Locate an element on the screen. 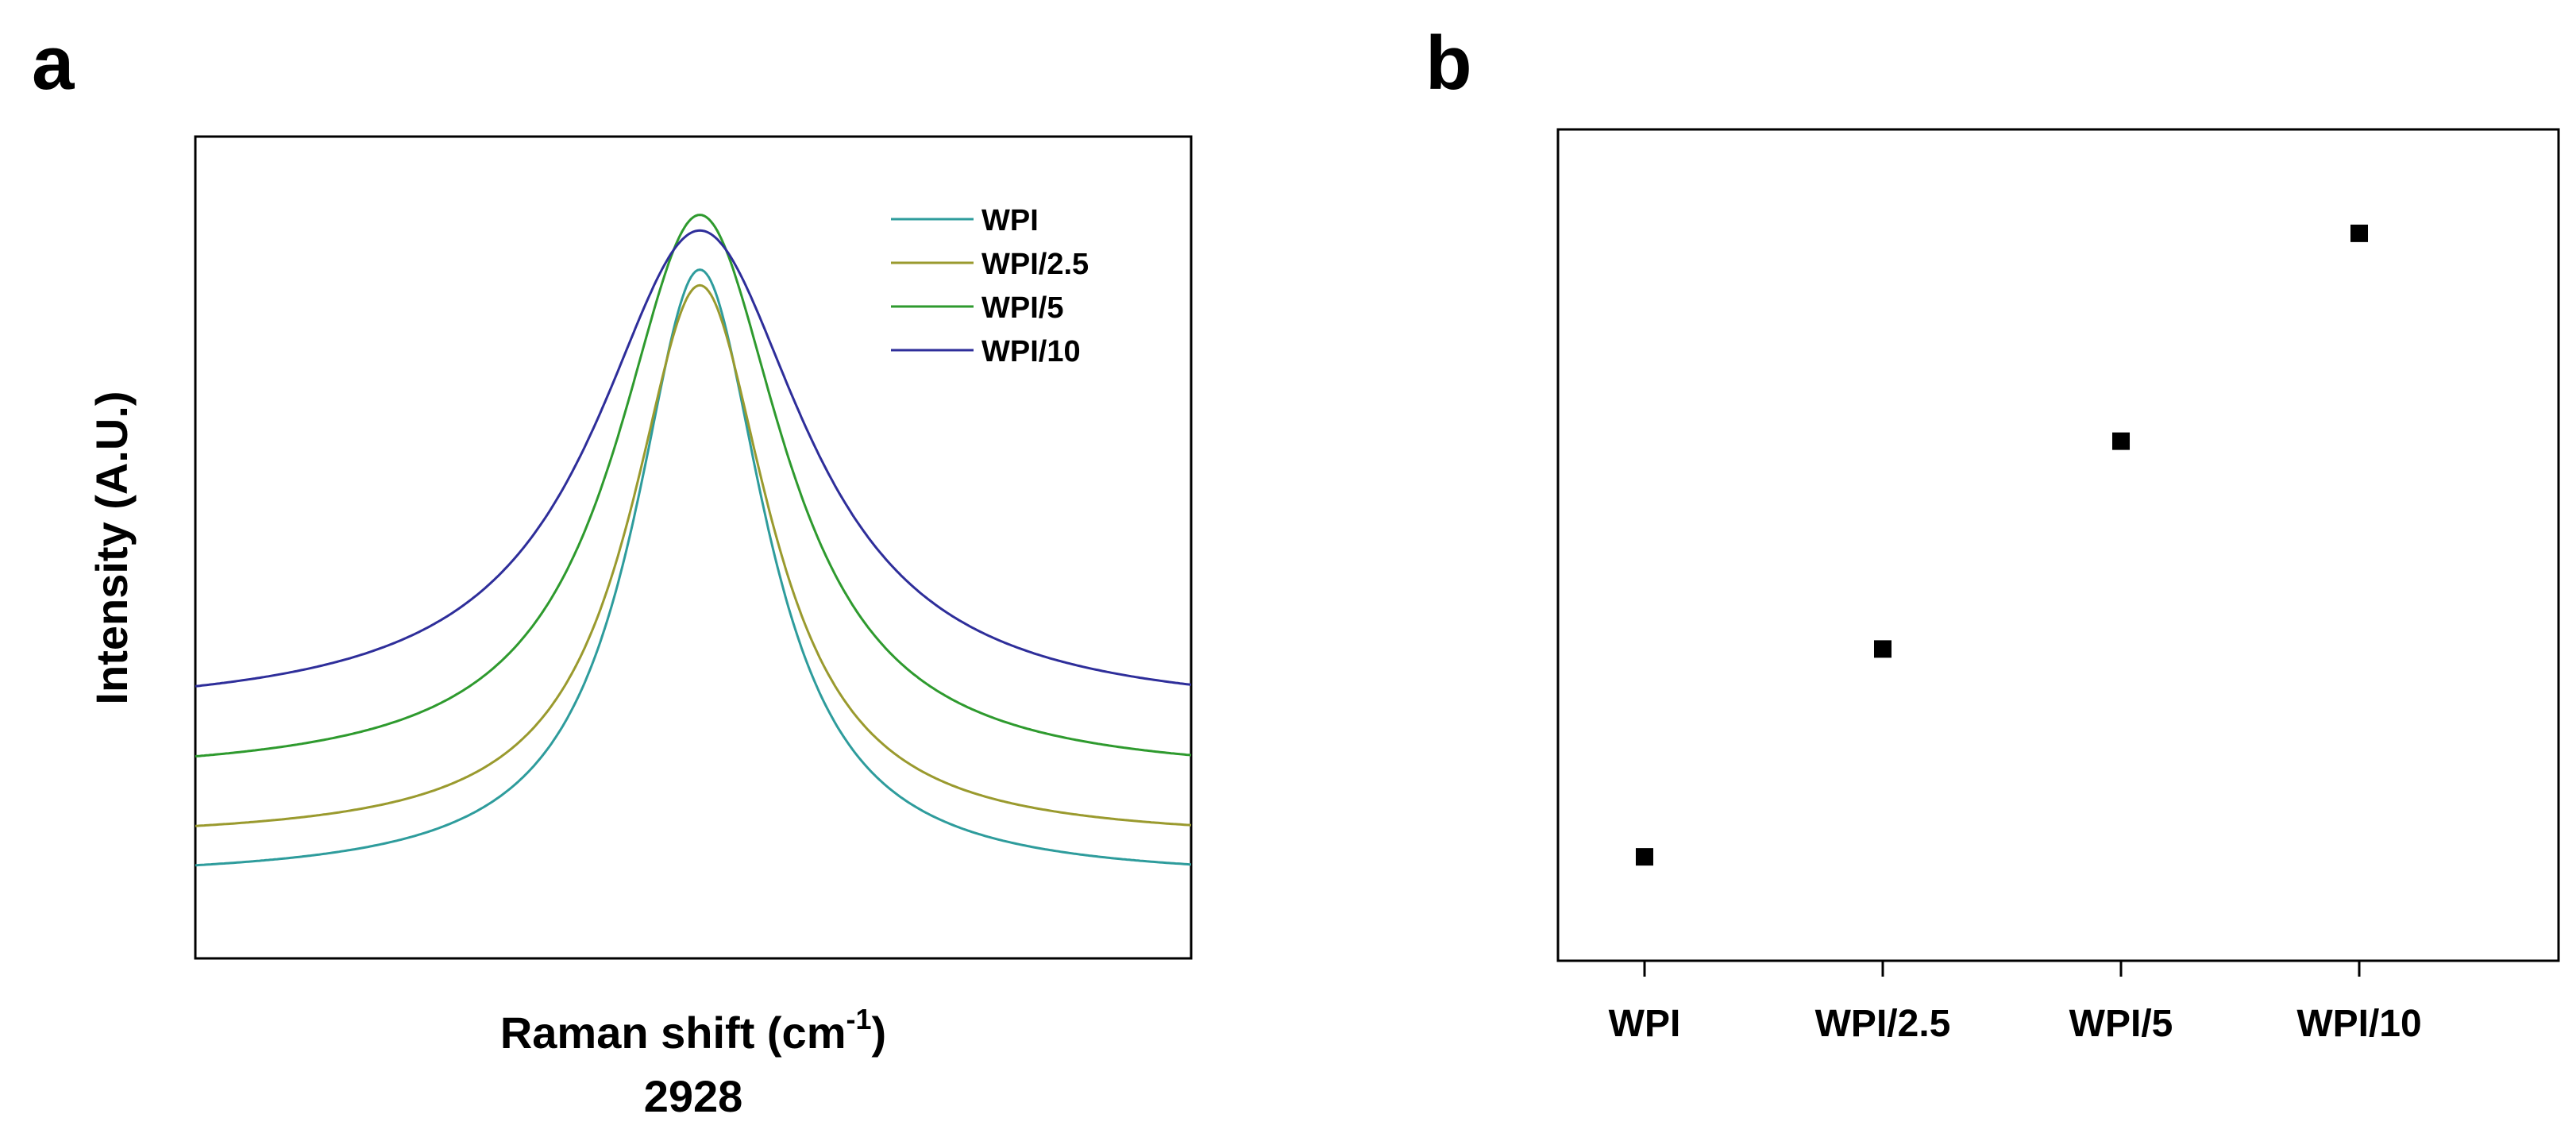 The width and height of the screenshot is (2576, 1141). panel-a-x-axis-peak-label: 2928 is located at coordinates (693, 1096).